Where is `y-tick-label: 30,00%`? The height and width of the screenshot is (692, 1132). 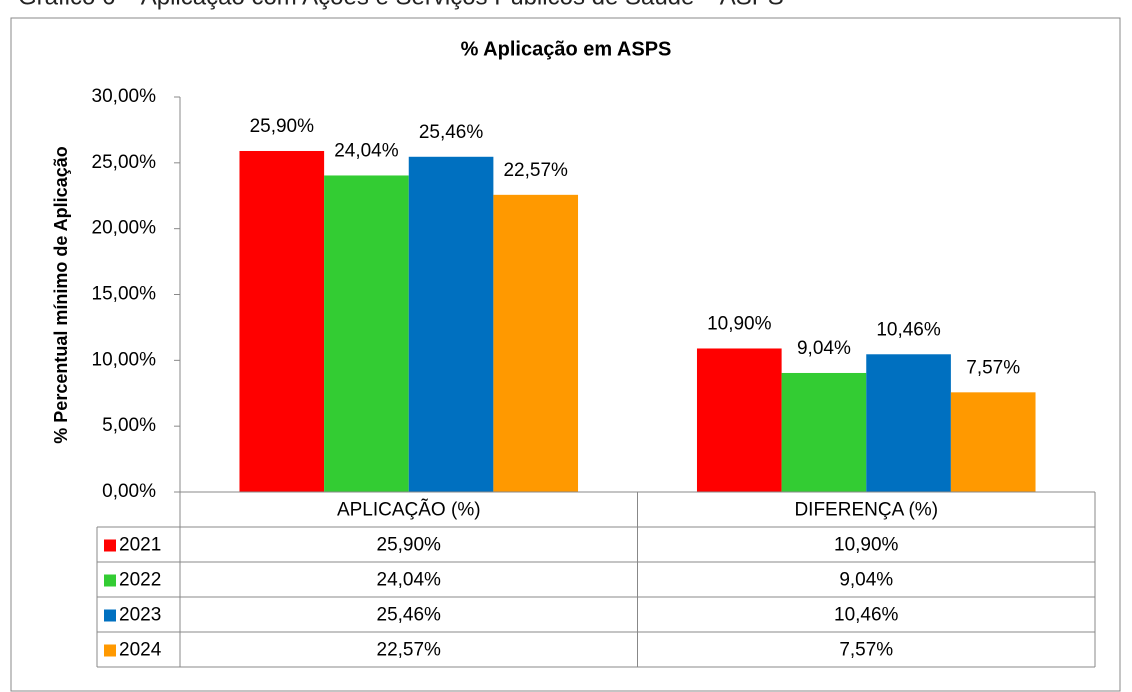
y-tick-label: 30,00% is located at coordinates (124, 96).